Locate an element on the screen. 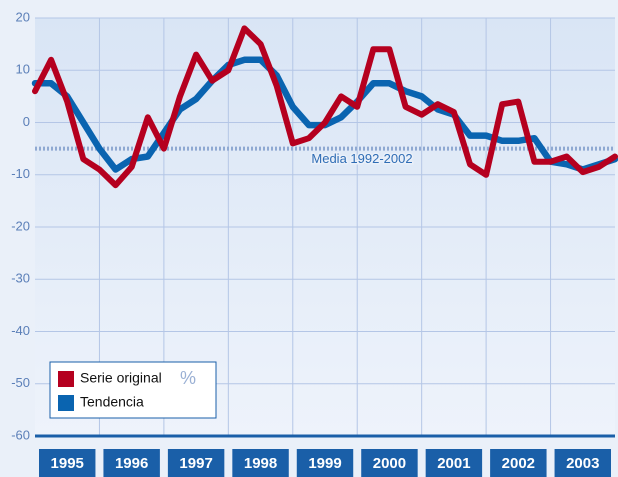 The width and height of the screenshot is (618, 477). x-tick-label: 2000 is located at coordinates (389, 463).